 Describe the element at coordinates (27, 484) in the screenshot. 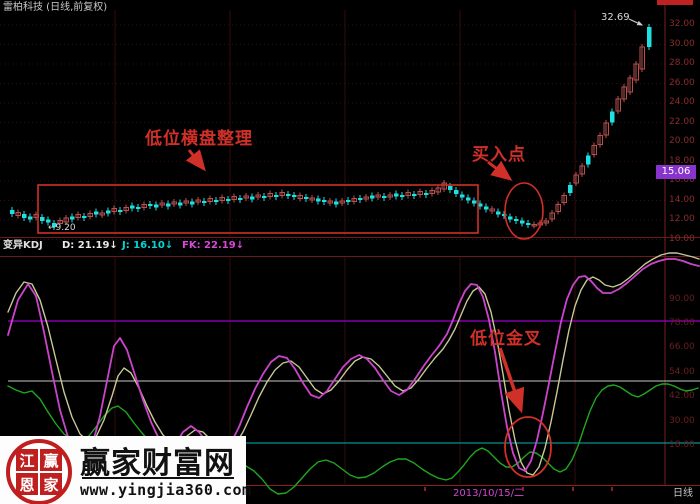

I see `seal-char: 恩` at that location.